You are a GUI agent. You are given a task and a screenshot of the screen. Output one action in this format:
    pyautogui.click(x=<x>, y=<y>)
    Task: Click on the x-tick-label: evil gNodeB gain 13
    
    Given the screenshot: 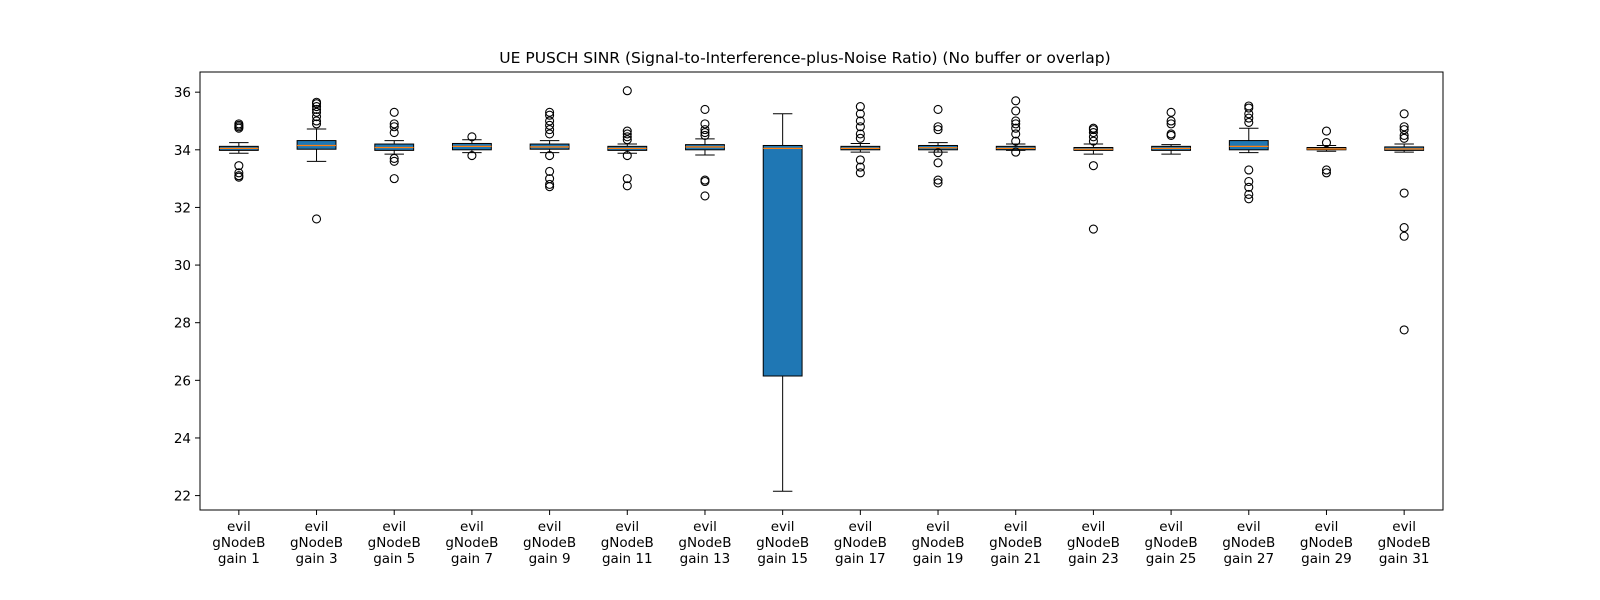 What is the action you would take?
    pyautogui.click(x=704, y=543)
    